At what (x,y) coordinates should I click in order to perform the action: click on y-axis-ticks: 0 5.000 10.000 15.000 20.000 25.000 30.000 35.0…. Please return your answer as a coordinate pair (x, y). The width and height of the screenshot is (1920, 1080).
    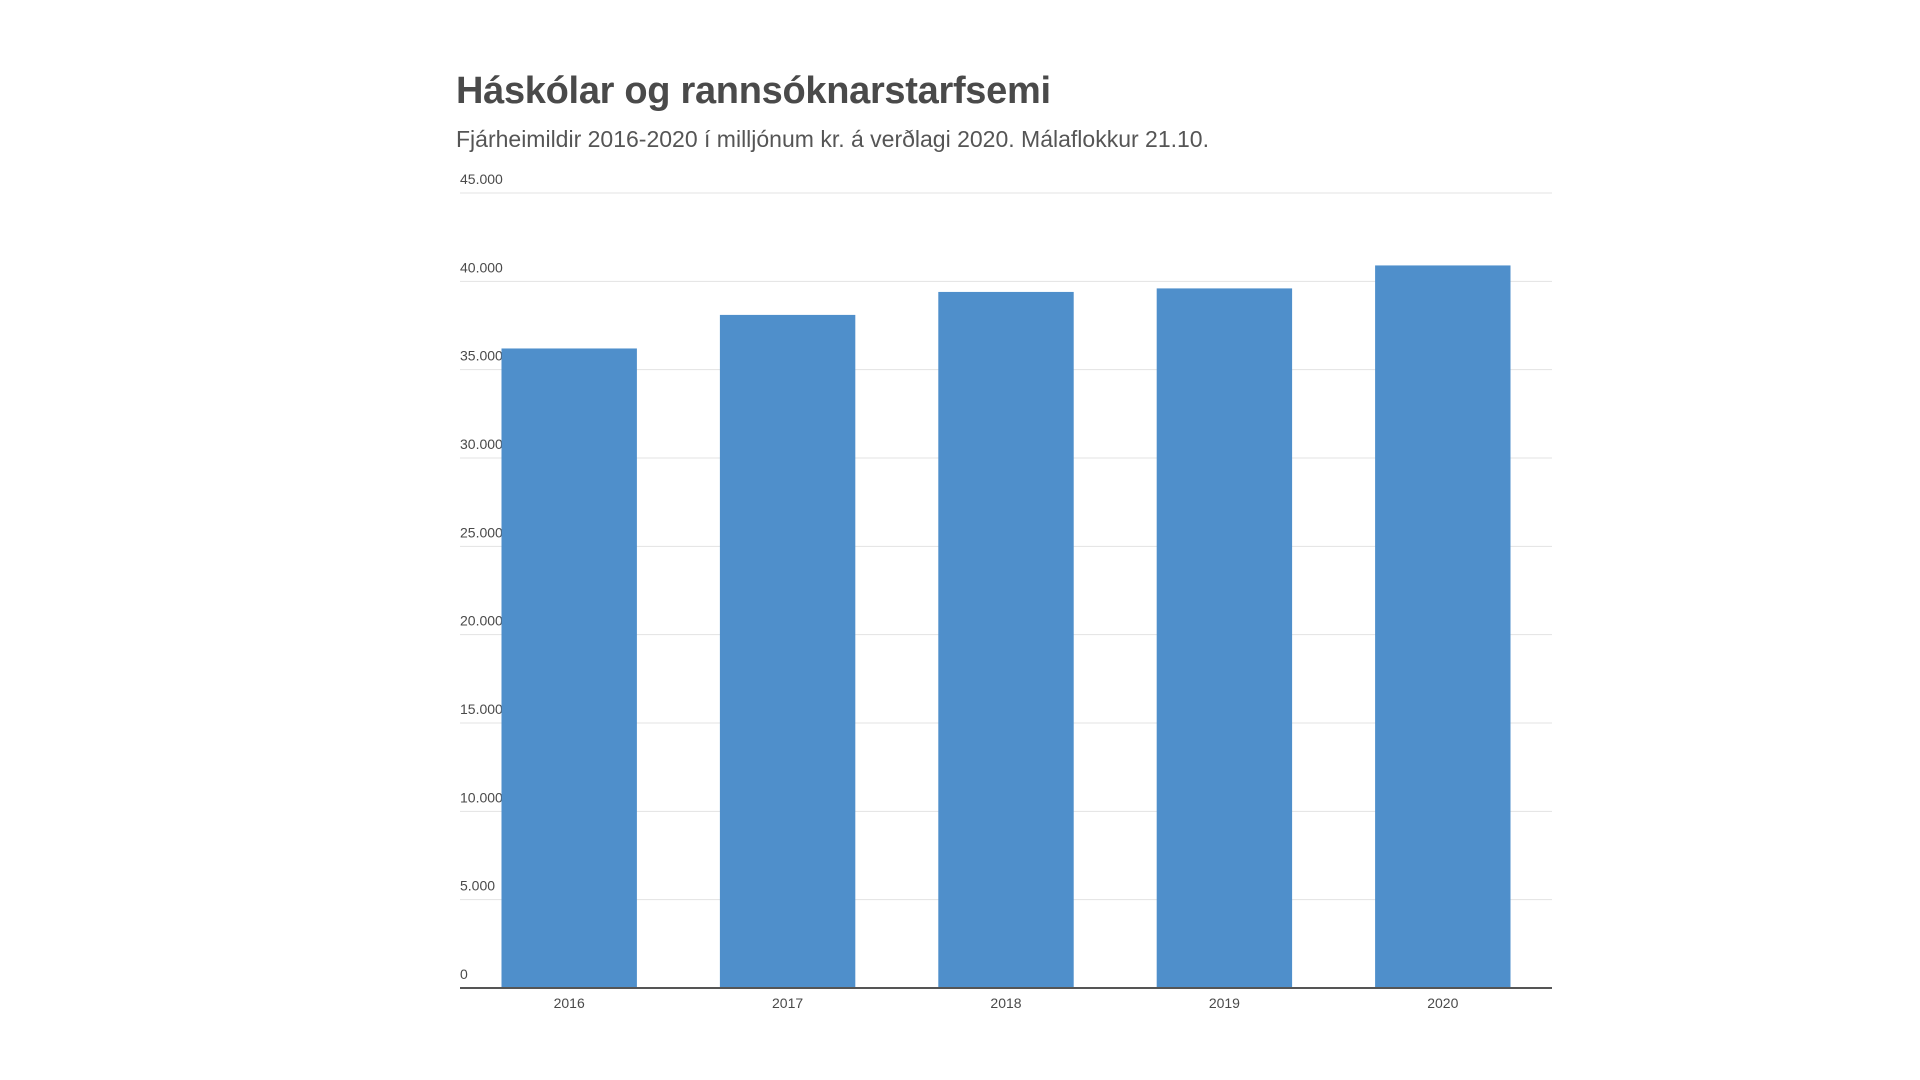
    Looking at the image, I should click on (481, 576).